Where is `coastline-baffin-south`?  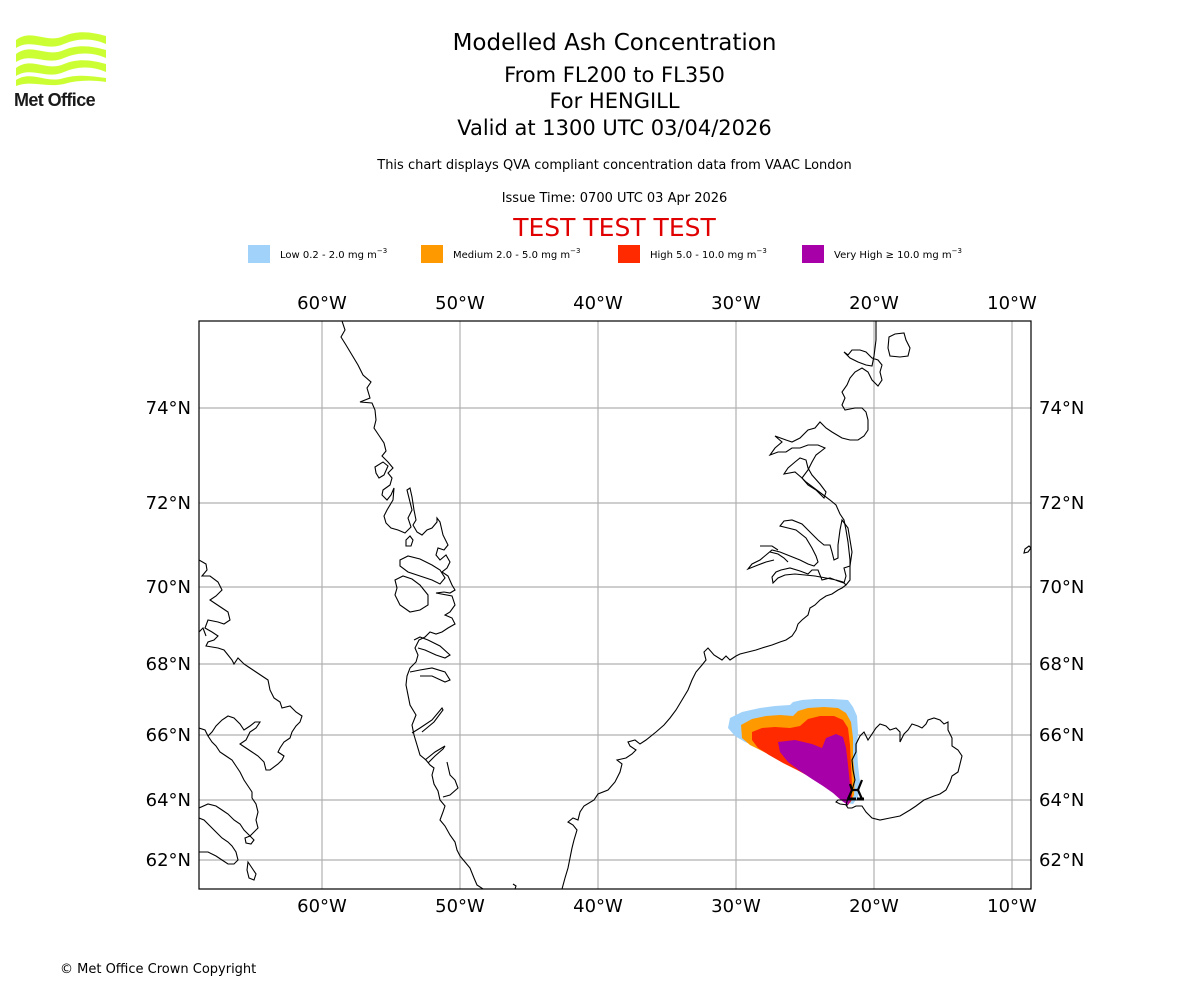
coastline-baffin-south is located at coordinates (229, 782).